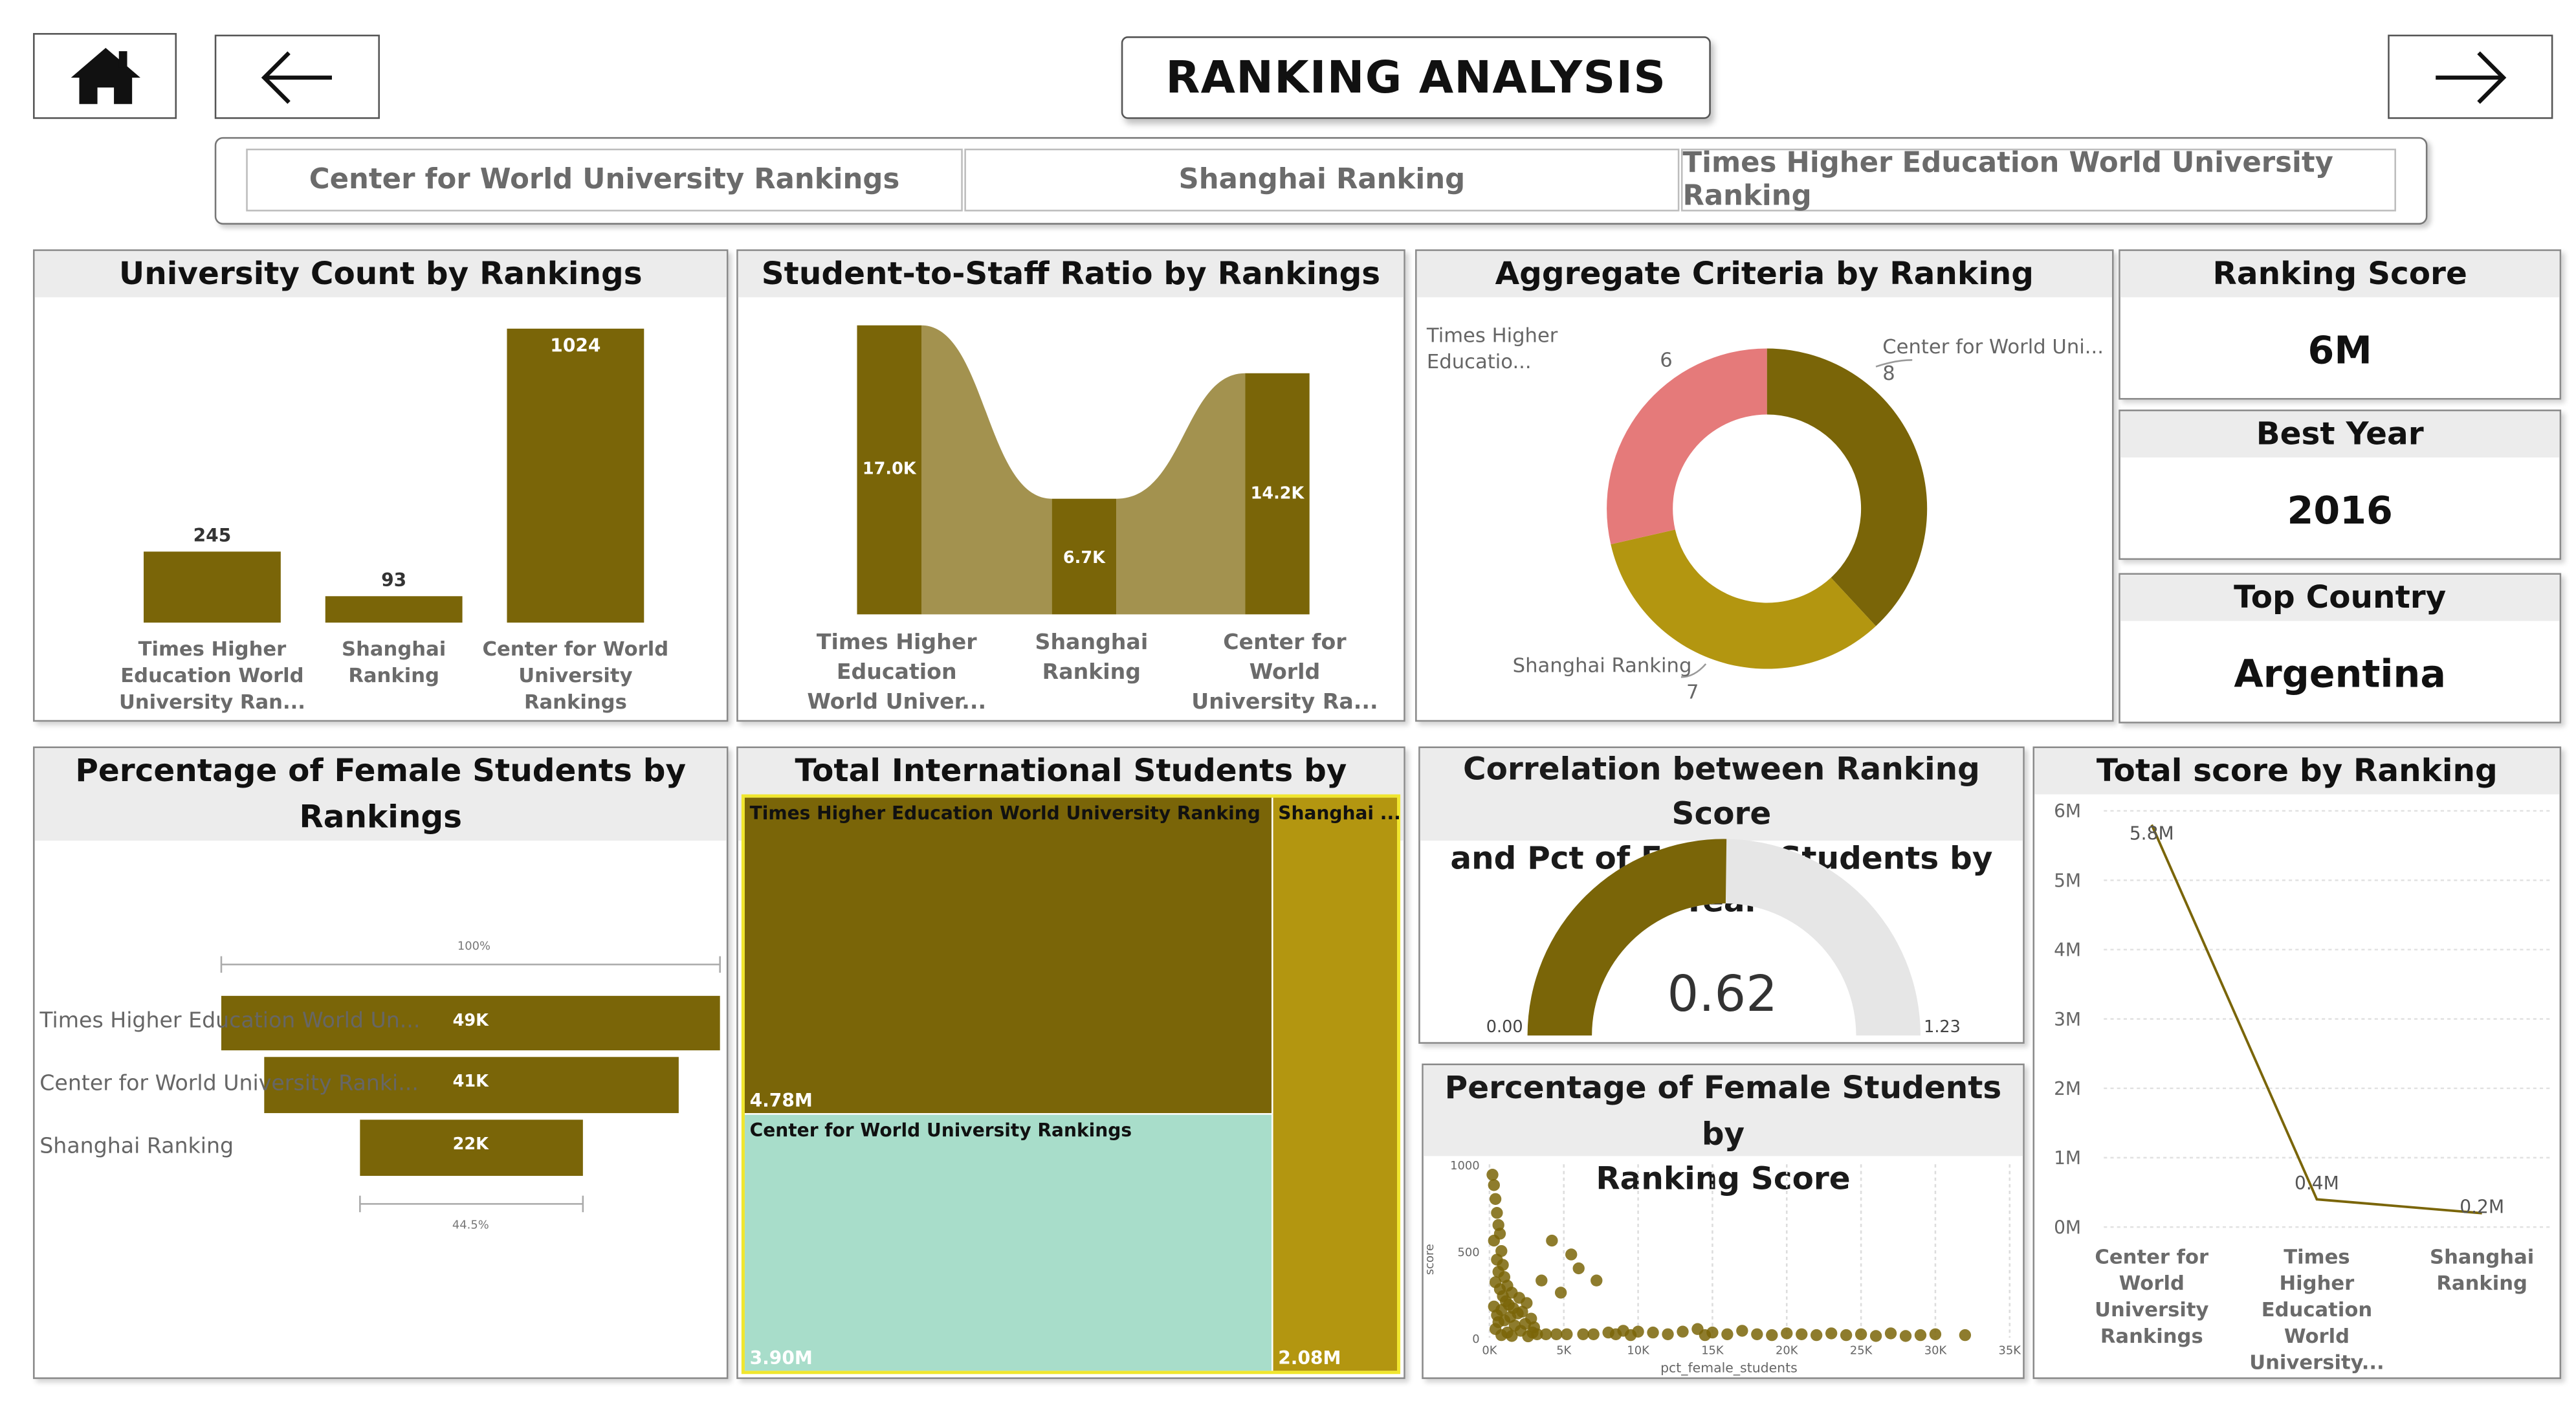  Describe the element at coordinates (2316, 1019) in the screenshot. I see `total-score-line` at that location.